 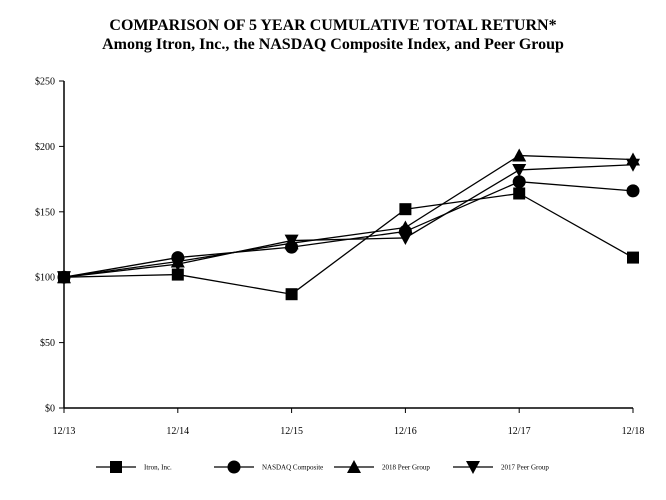 What do you see at coordinates (45, 147) in the screenshot?
I see `y-tick-label: $200` at bounding box center [45, 147].